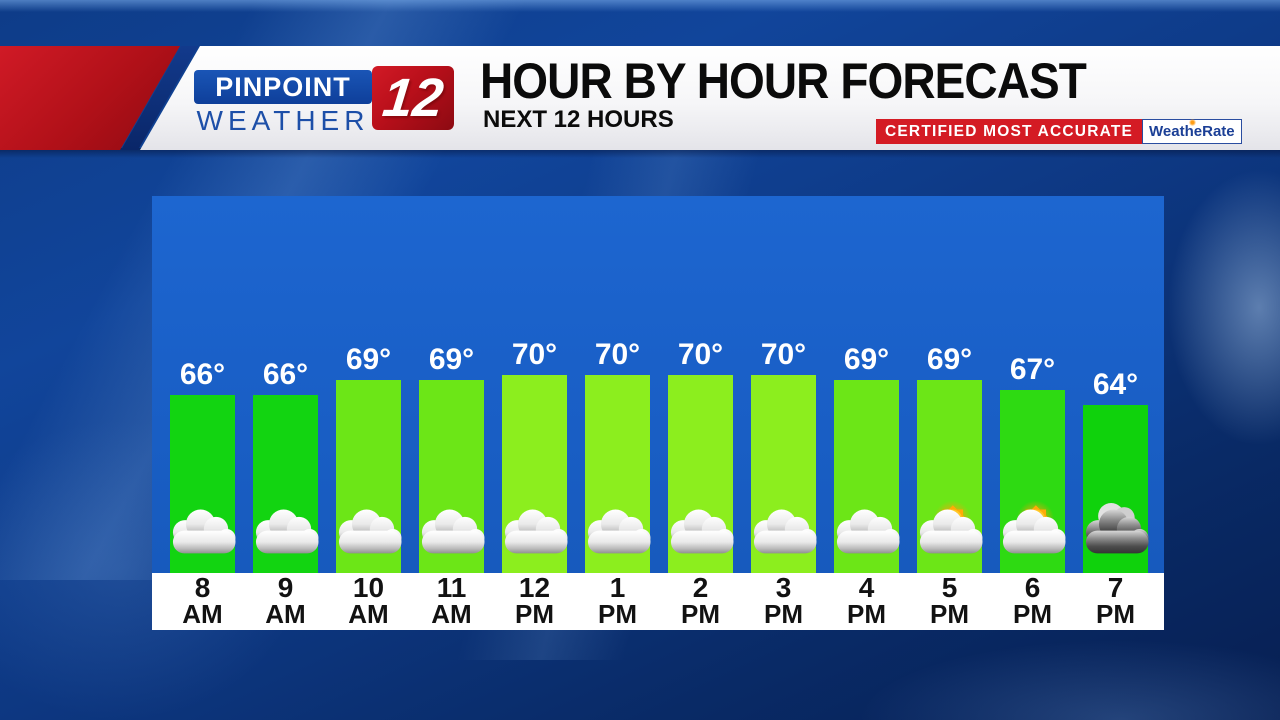  I want to click on dark-cloudy-icon, so click(1116, 528).